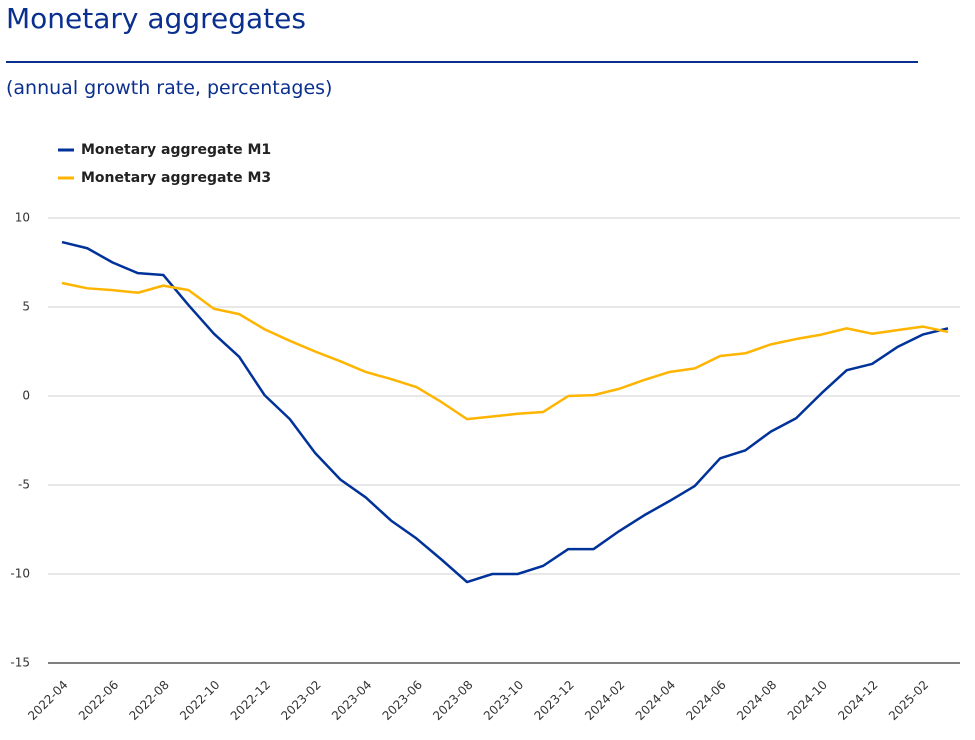 This screenshot has height=740, width=975. I want to click on x-tick-label: 2022-10, so click(199, 700).